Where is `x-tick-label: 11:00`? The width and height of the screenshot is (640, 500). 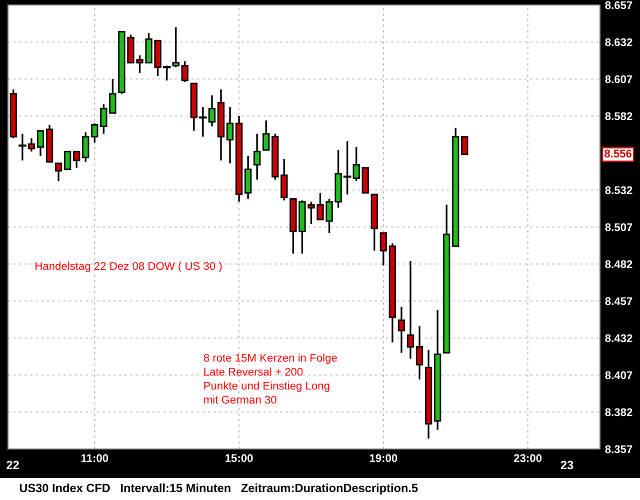
x-tick-label: 11:00 is located at coordinates (94, 458).